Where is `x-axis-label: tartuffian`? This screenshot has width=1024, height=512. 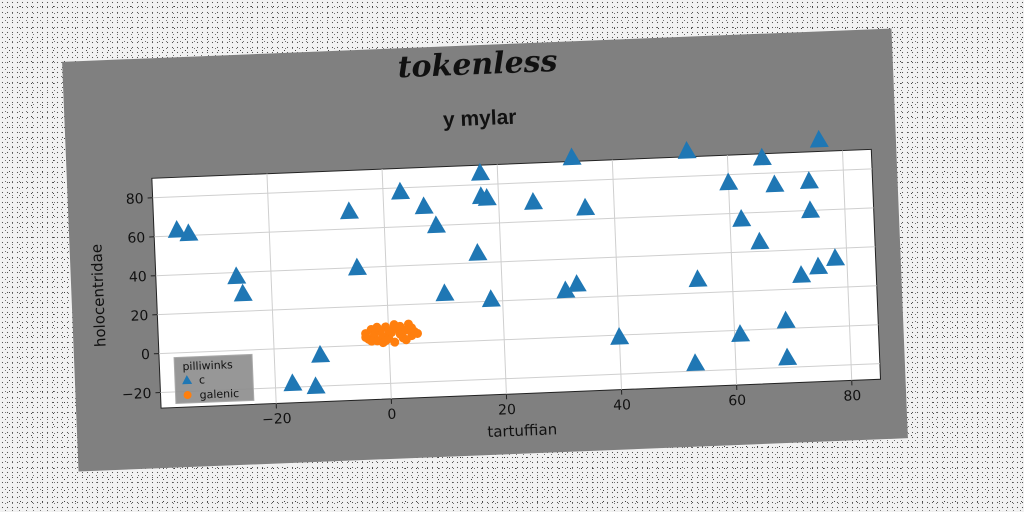
x-axis-label: tartuffian is located at coordinates (522, 430).